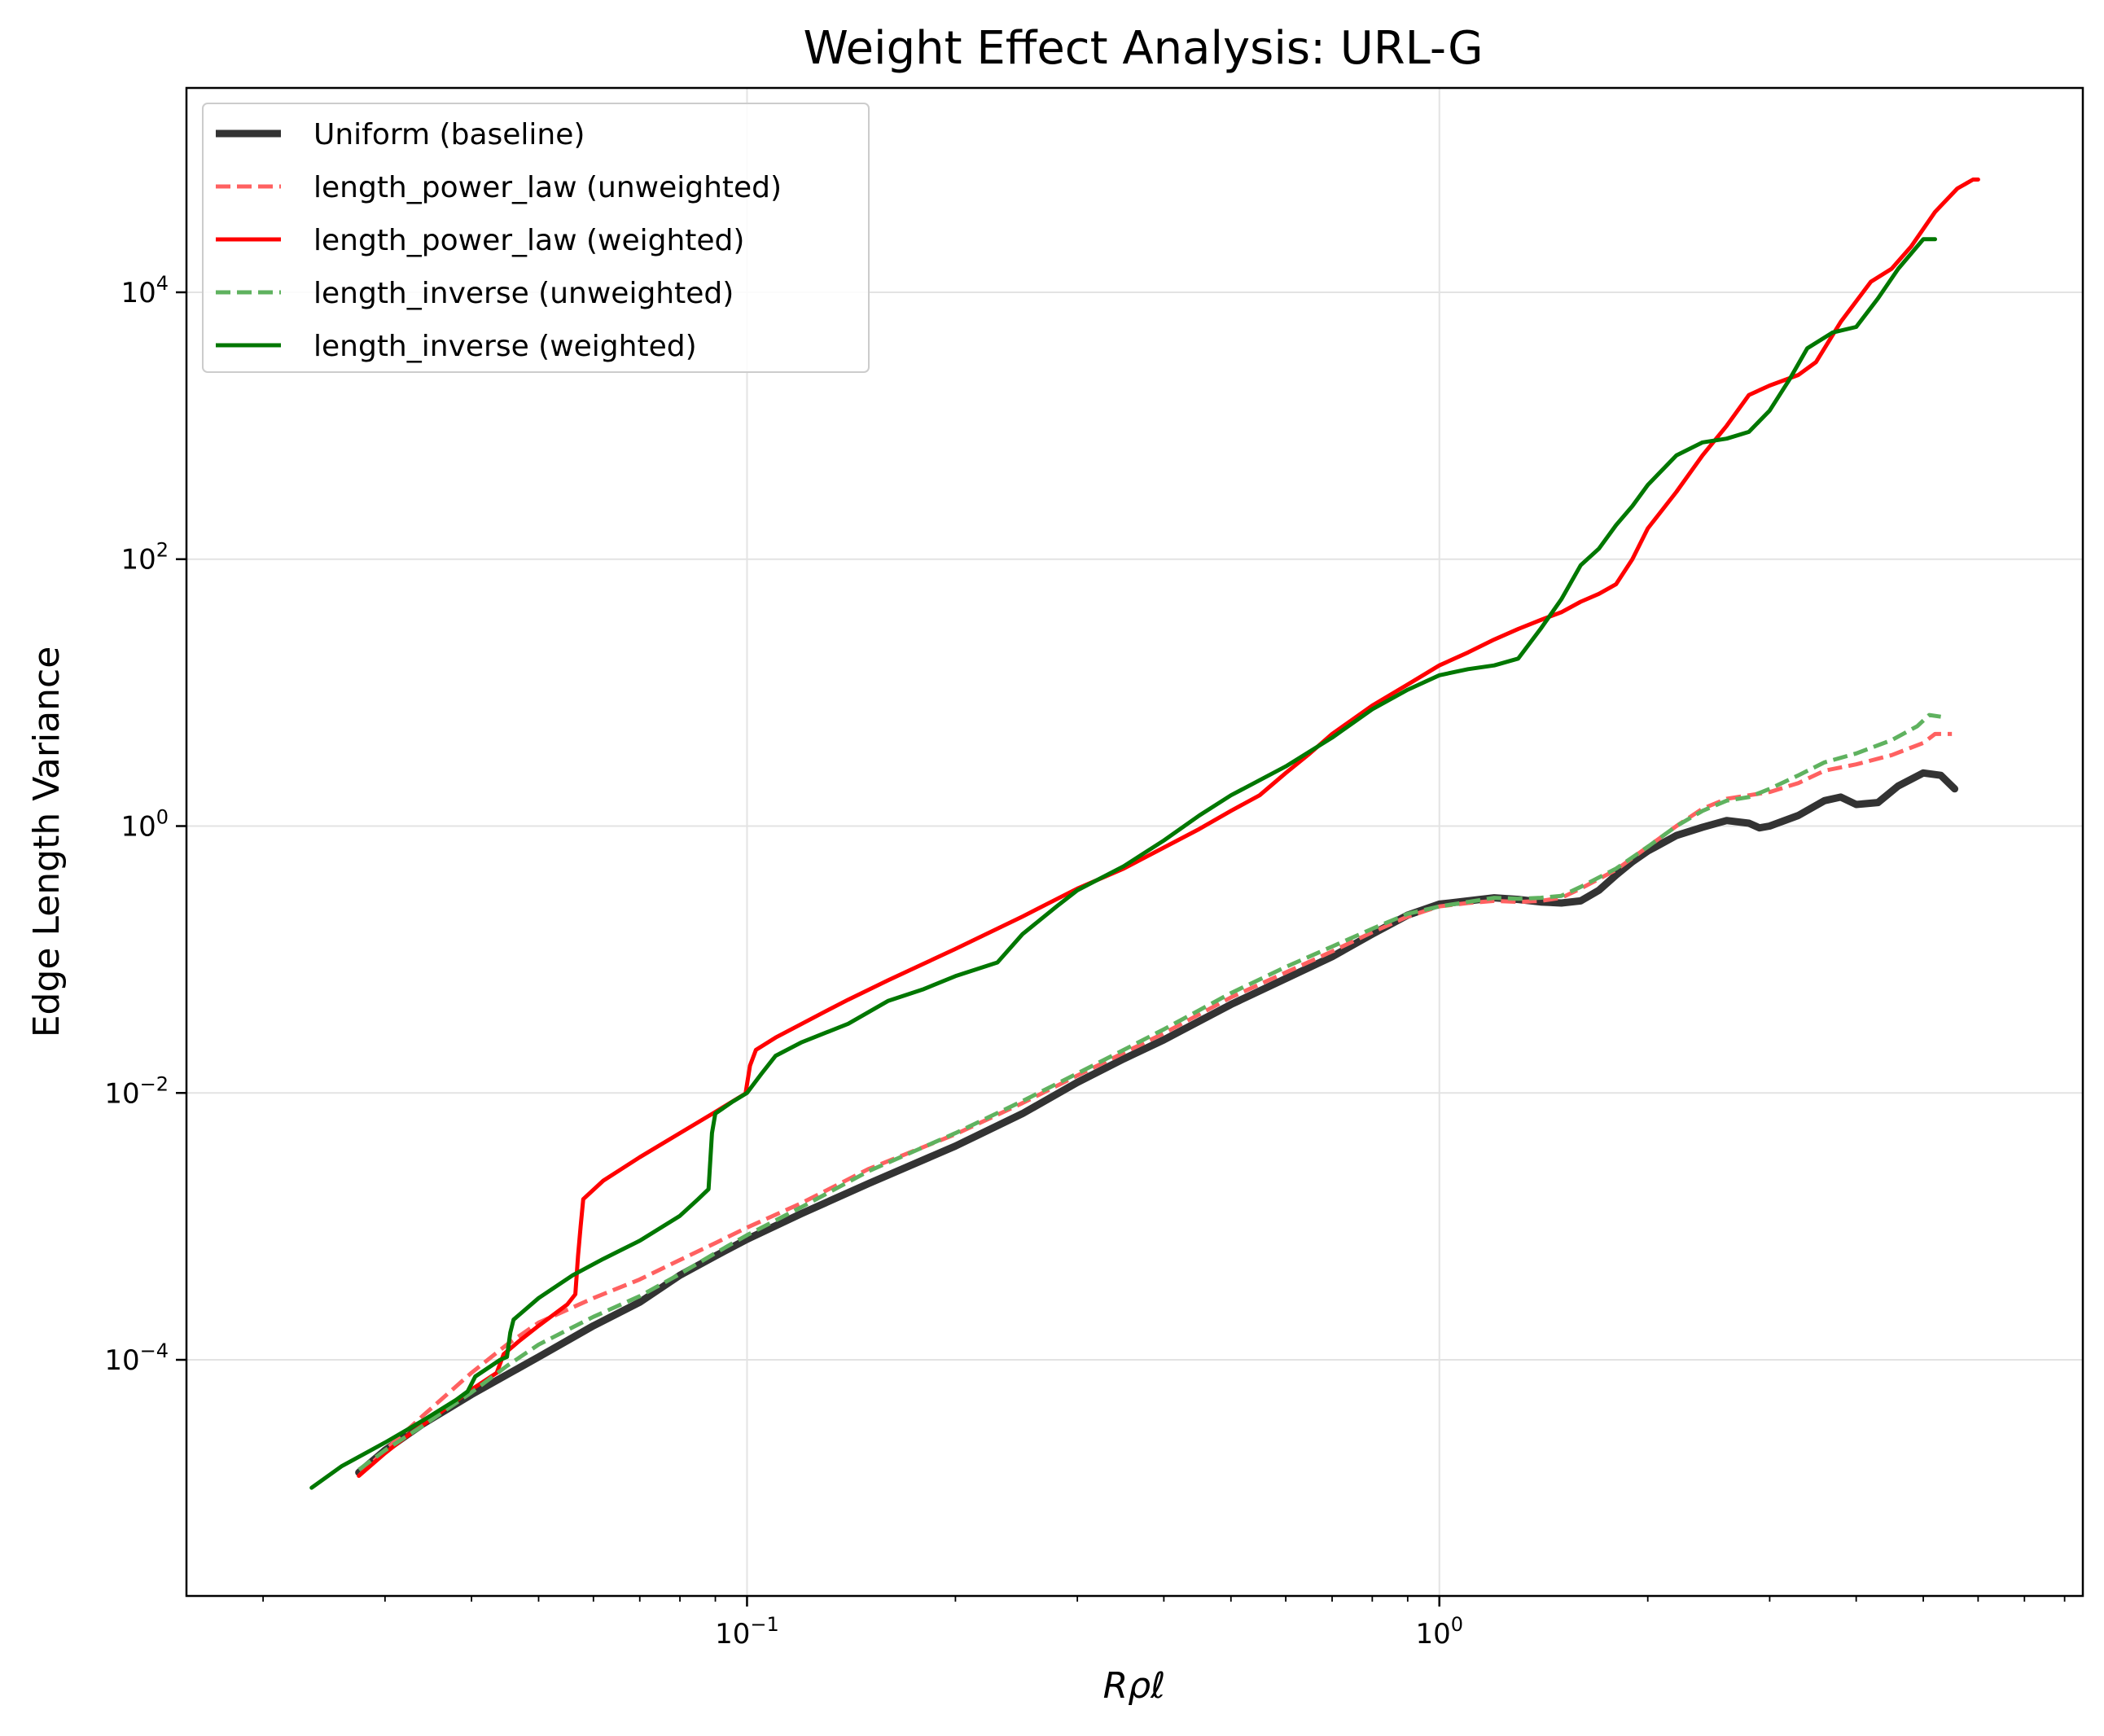  What do you see at coordinates (1134, 1686) in the screenshot?
I see `x-axis-title: Rρℓ` at bounding box center [1134, 1686].